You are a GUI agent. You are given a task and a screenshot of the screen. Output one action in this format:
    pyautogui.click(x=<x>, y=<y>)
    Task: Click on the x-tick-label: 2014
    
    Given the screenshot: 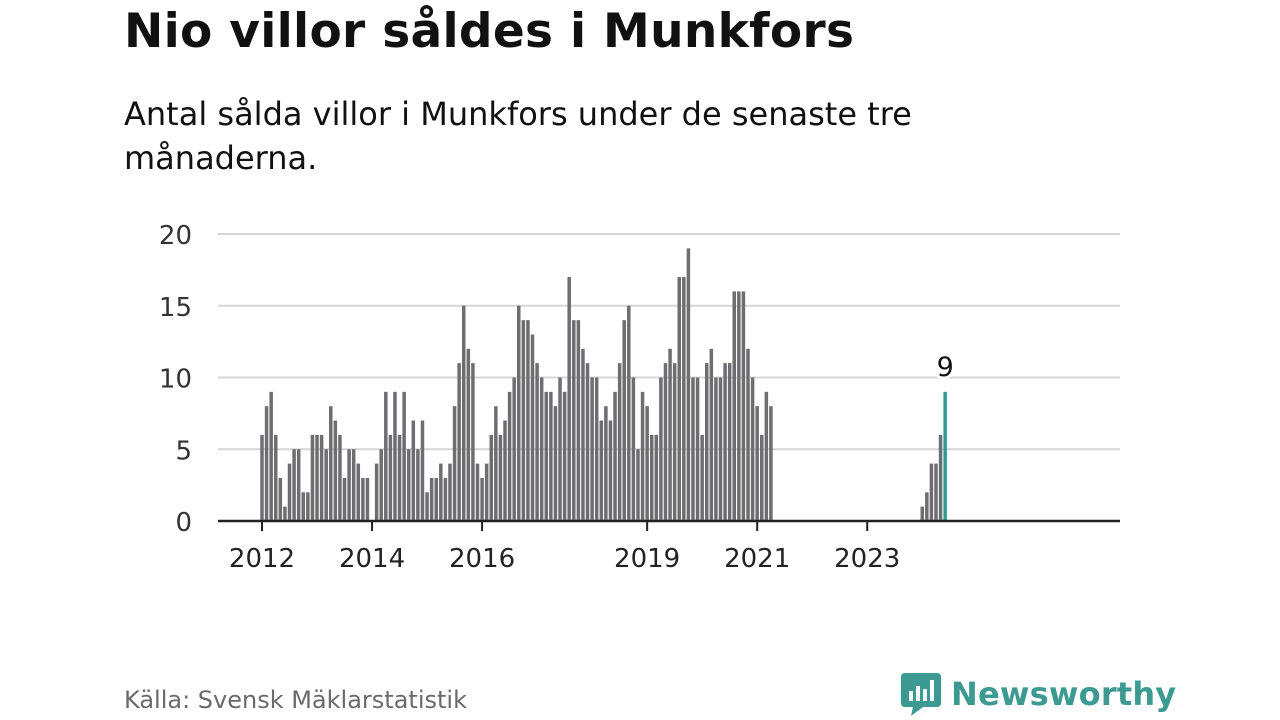 What is the action you would take?
    pyautogui.click(x=372, y=559)
    